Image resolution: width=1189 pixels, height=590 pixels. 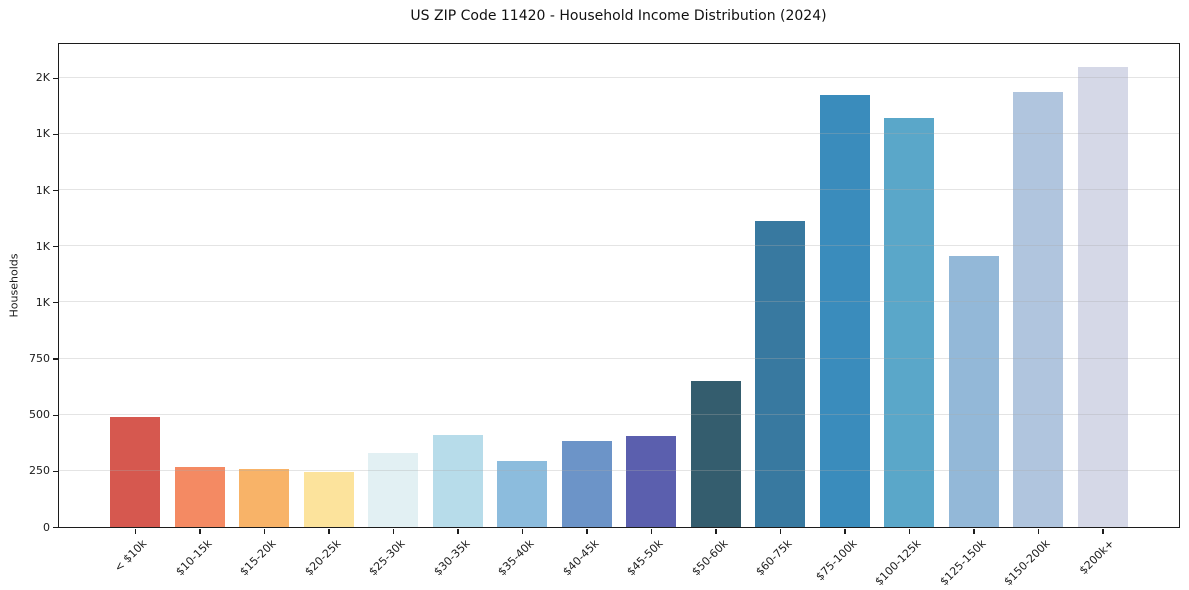 What do you see at coordinates (836, 560) in the screenshot?
I see `x-tick-label-$75-100k: $75-100k` at bounding box center [836, 560].